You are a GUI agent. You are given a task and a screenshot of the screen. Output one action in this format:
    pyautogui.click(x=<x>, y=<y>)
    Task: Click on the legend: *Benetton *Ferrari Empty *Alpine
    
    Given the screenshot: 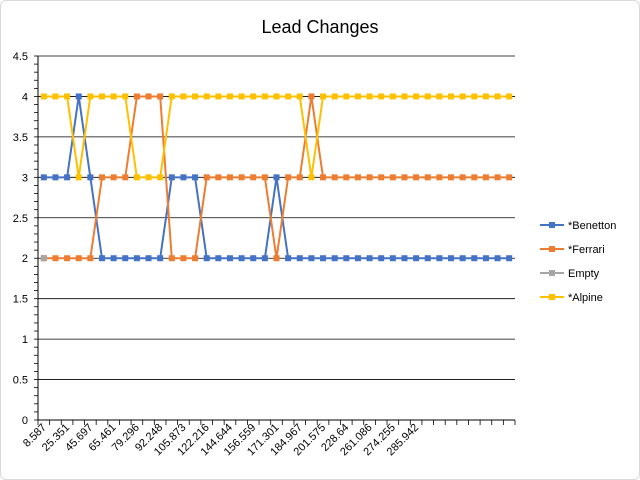 What is the action you would take?
    pyautogui.click(x=578, y=262)
    